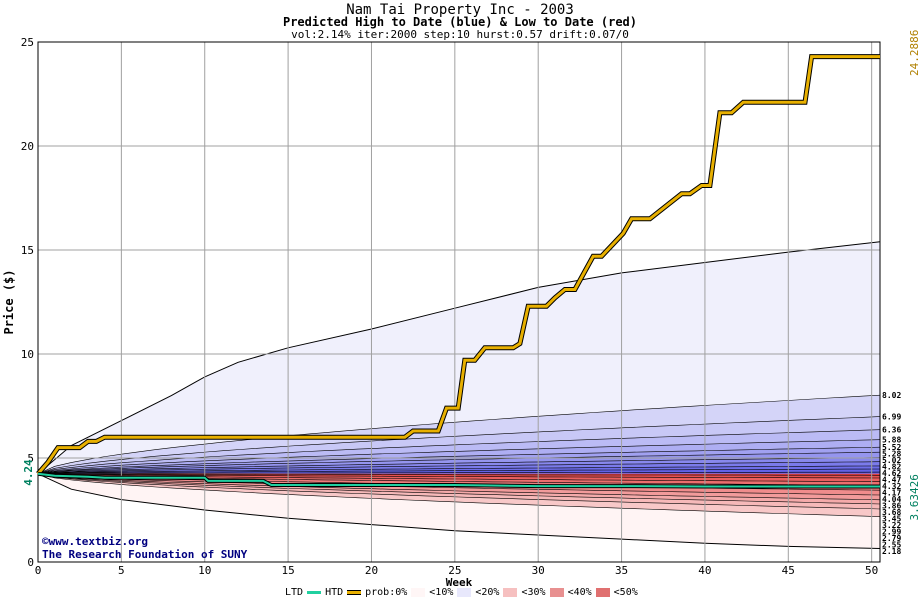 The width and height of the screenshot is (920, 600). What do you see at coordinates (891, 538) in the screenshot?
I see `percentile-label-18: 2.79` at bounding box center [891, 538].